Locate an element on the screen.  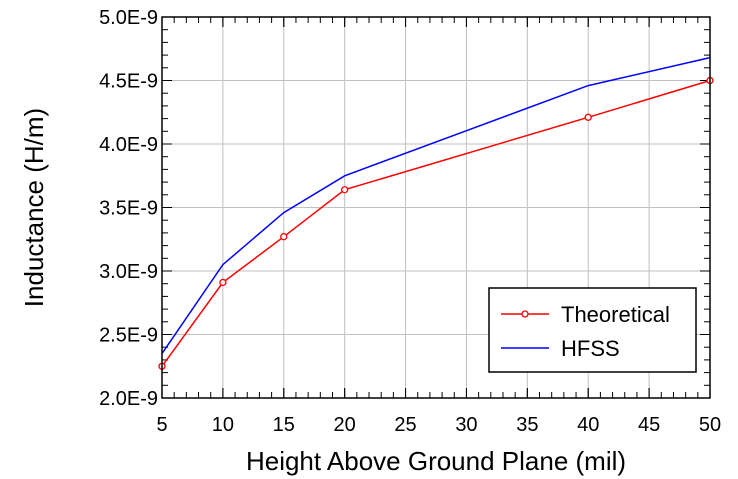
x-tick-label: 15 is located at coordinates (284, 425).